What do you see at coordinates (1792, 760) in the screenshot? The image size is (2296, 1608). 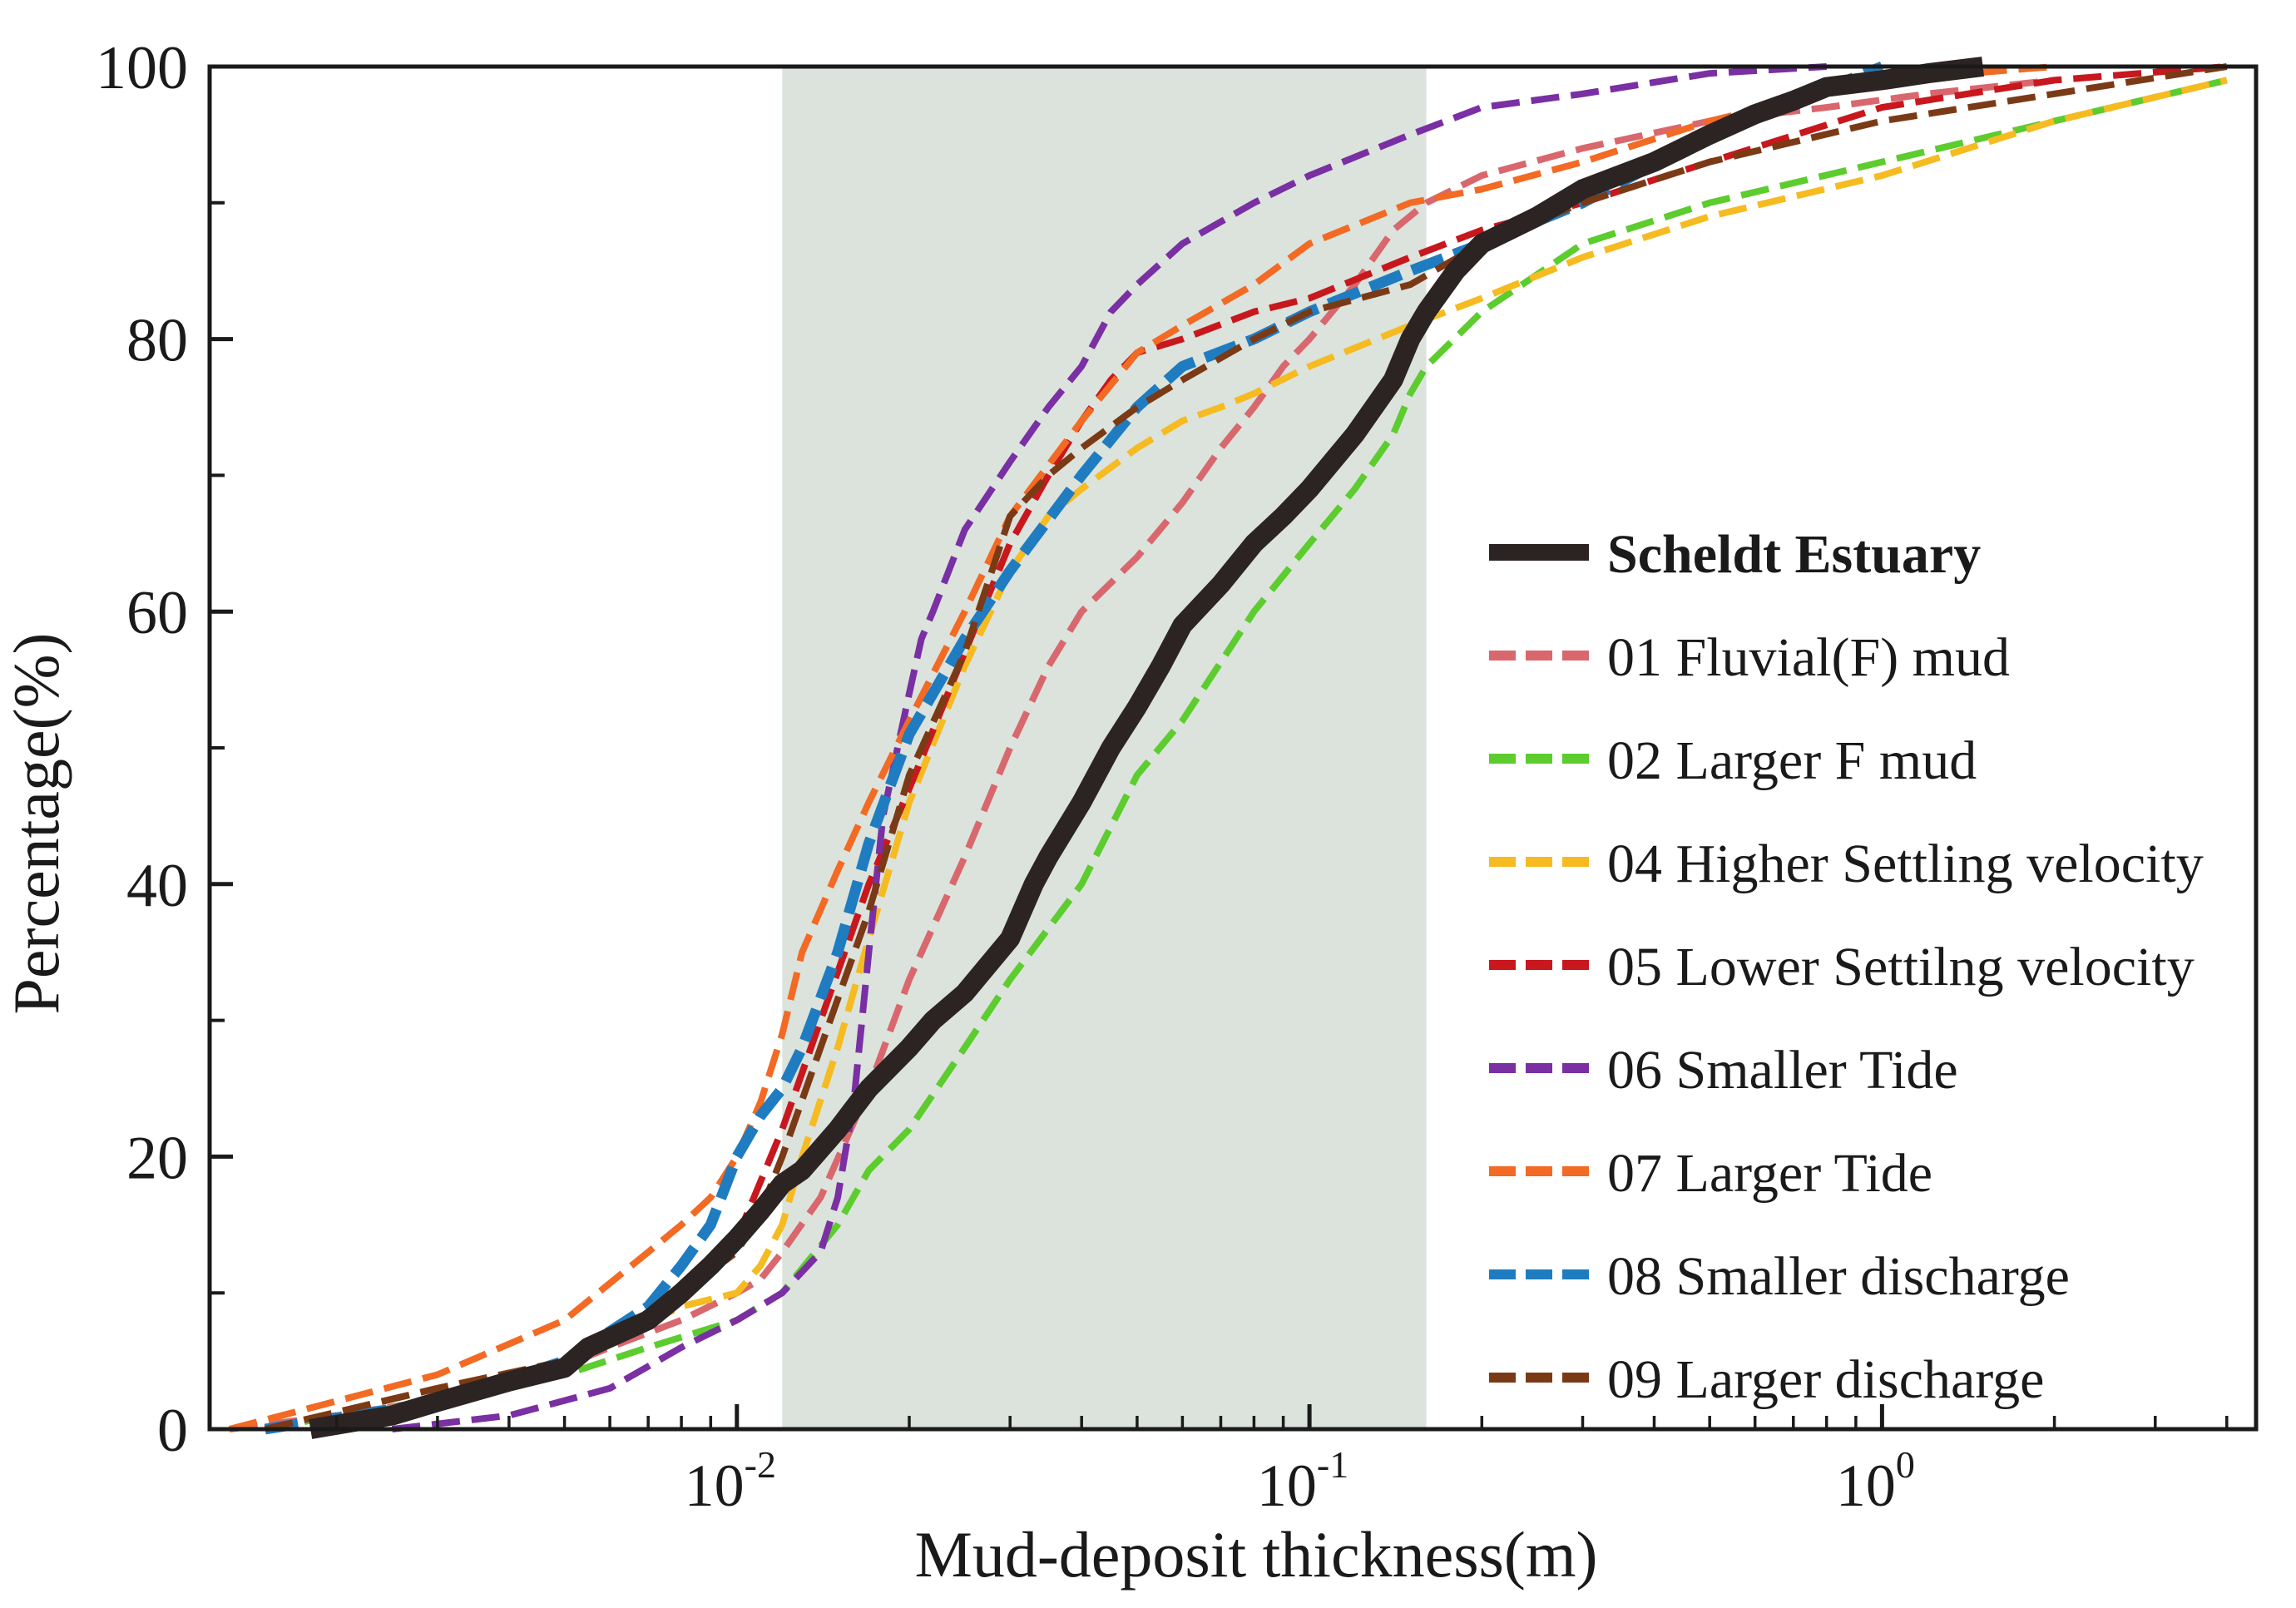 I see `legend-label-2: 02 Larger F mud` at bounding box center [1792, 760].